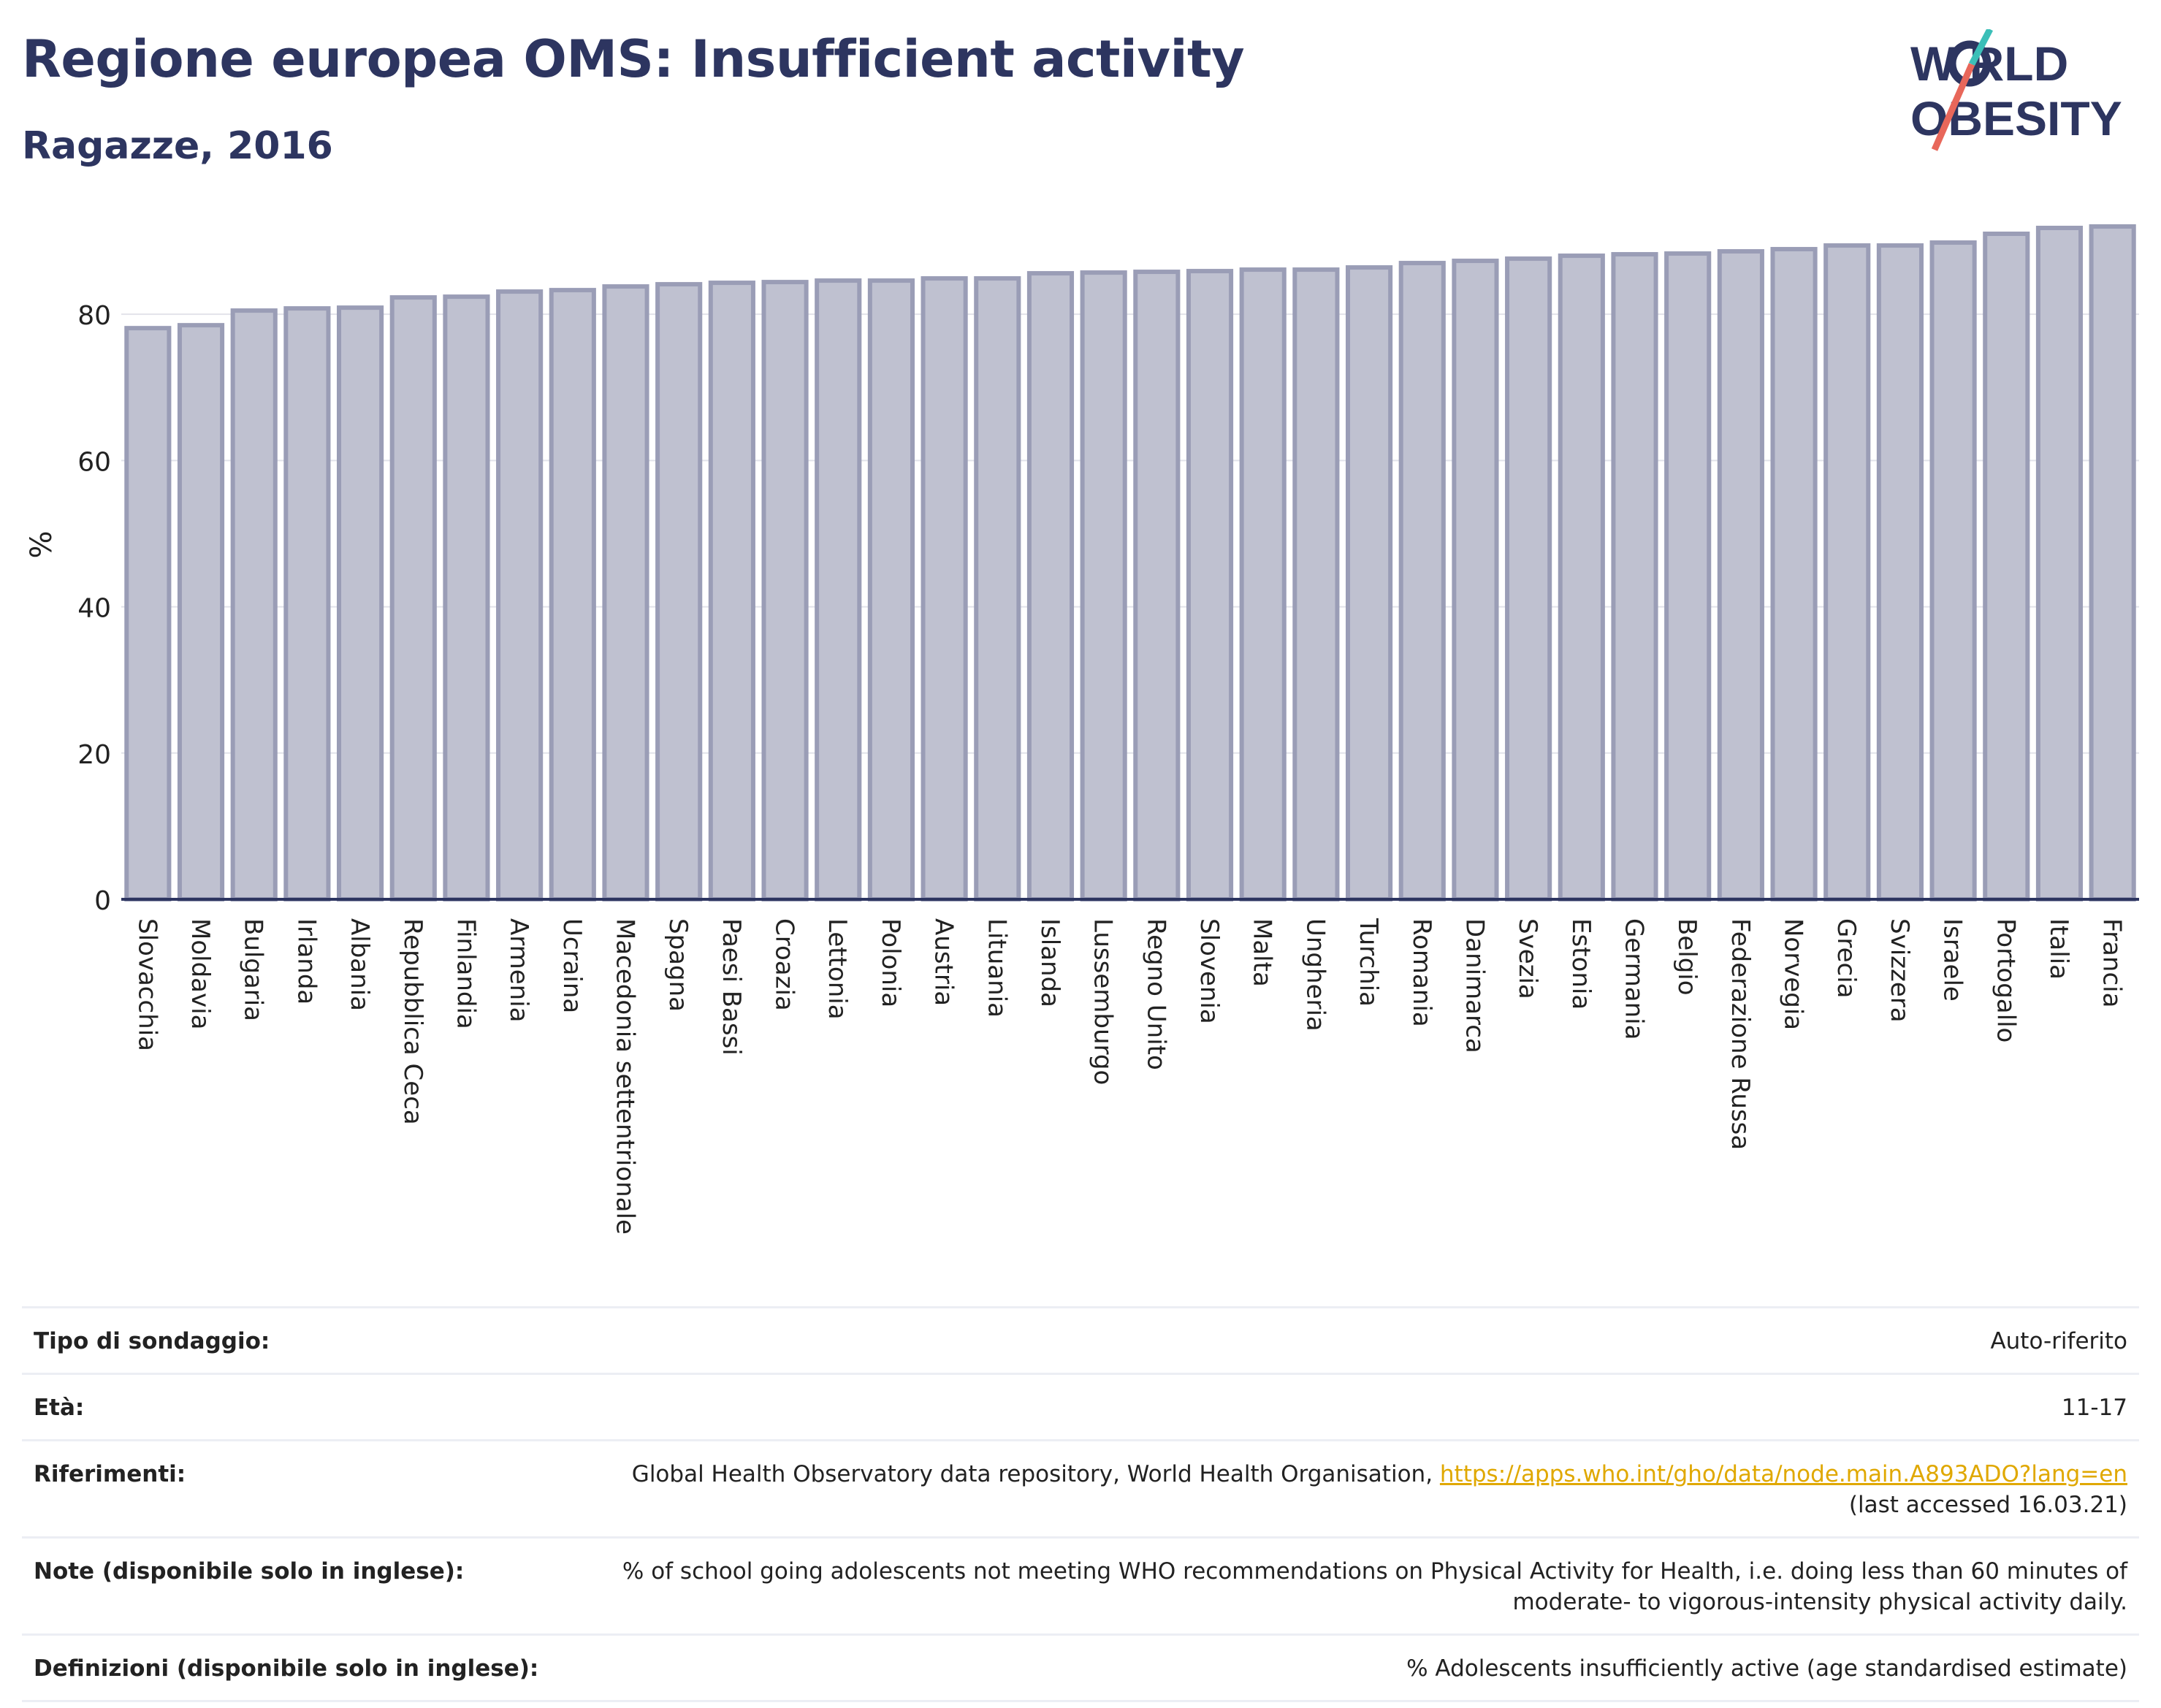  Describe the element at coordinates (1686, 957) in the screenshot. I see `x-tick-label: Belgio` at that location.